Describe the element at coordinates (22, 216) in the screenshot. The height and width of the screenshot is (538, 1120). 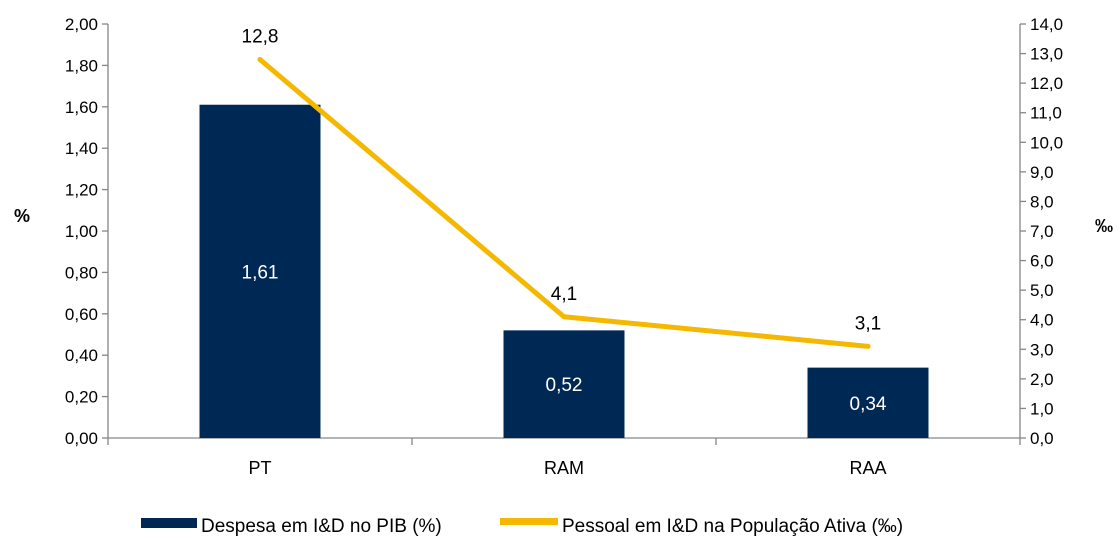
I see `left-axis-title: %` at that location.